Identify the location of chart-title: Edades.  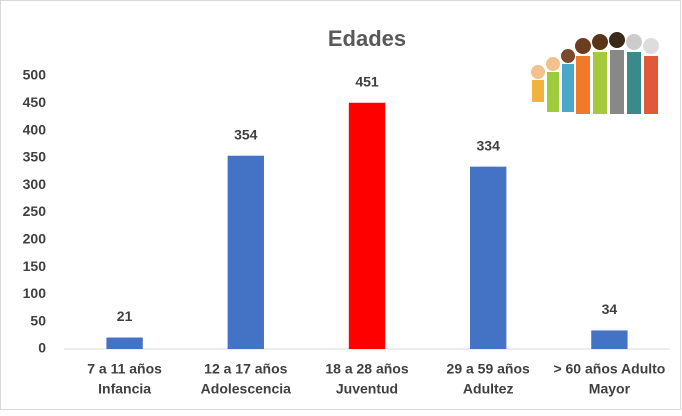
(367, 38).